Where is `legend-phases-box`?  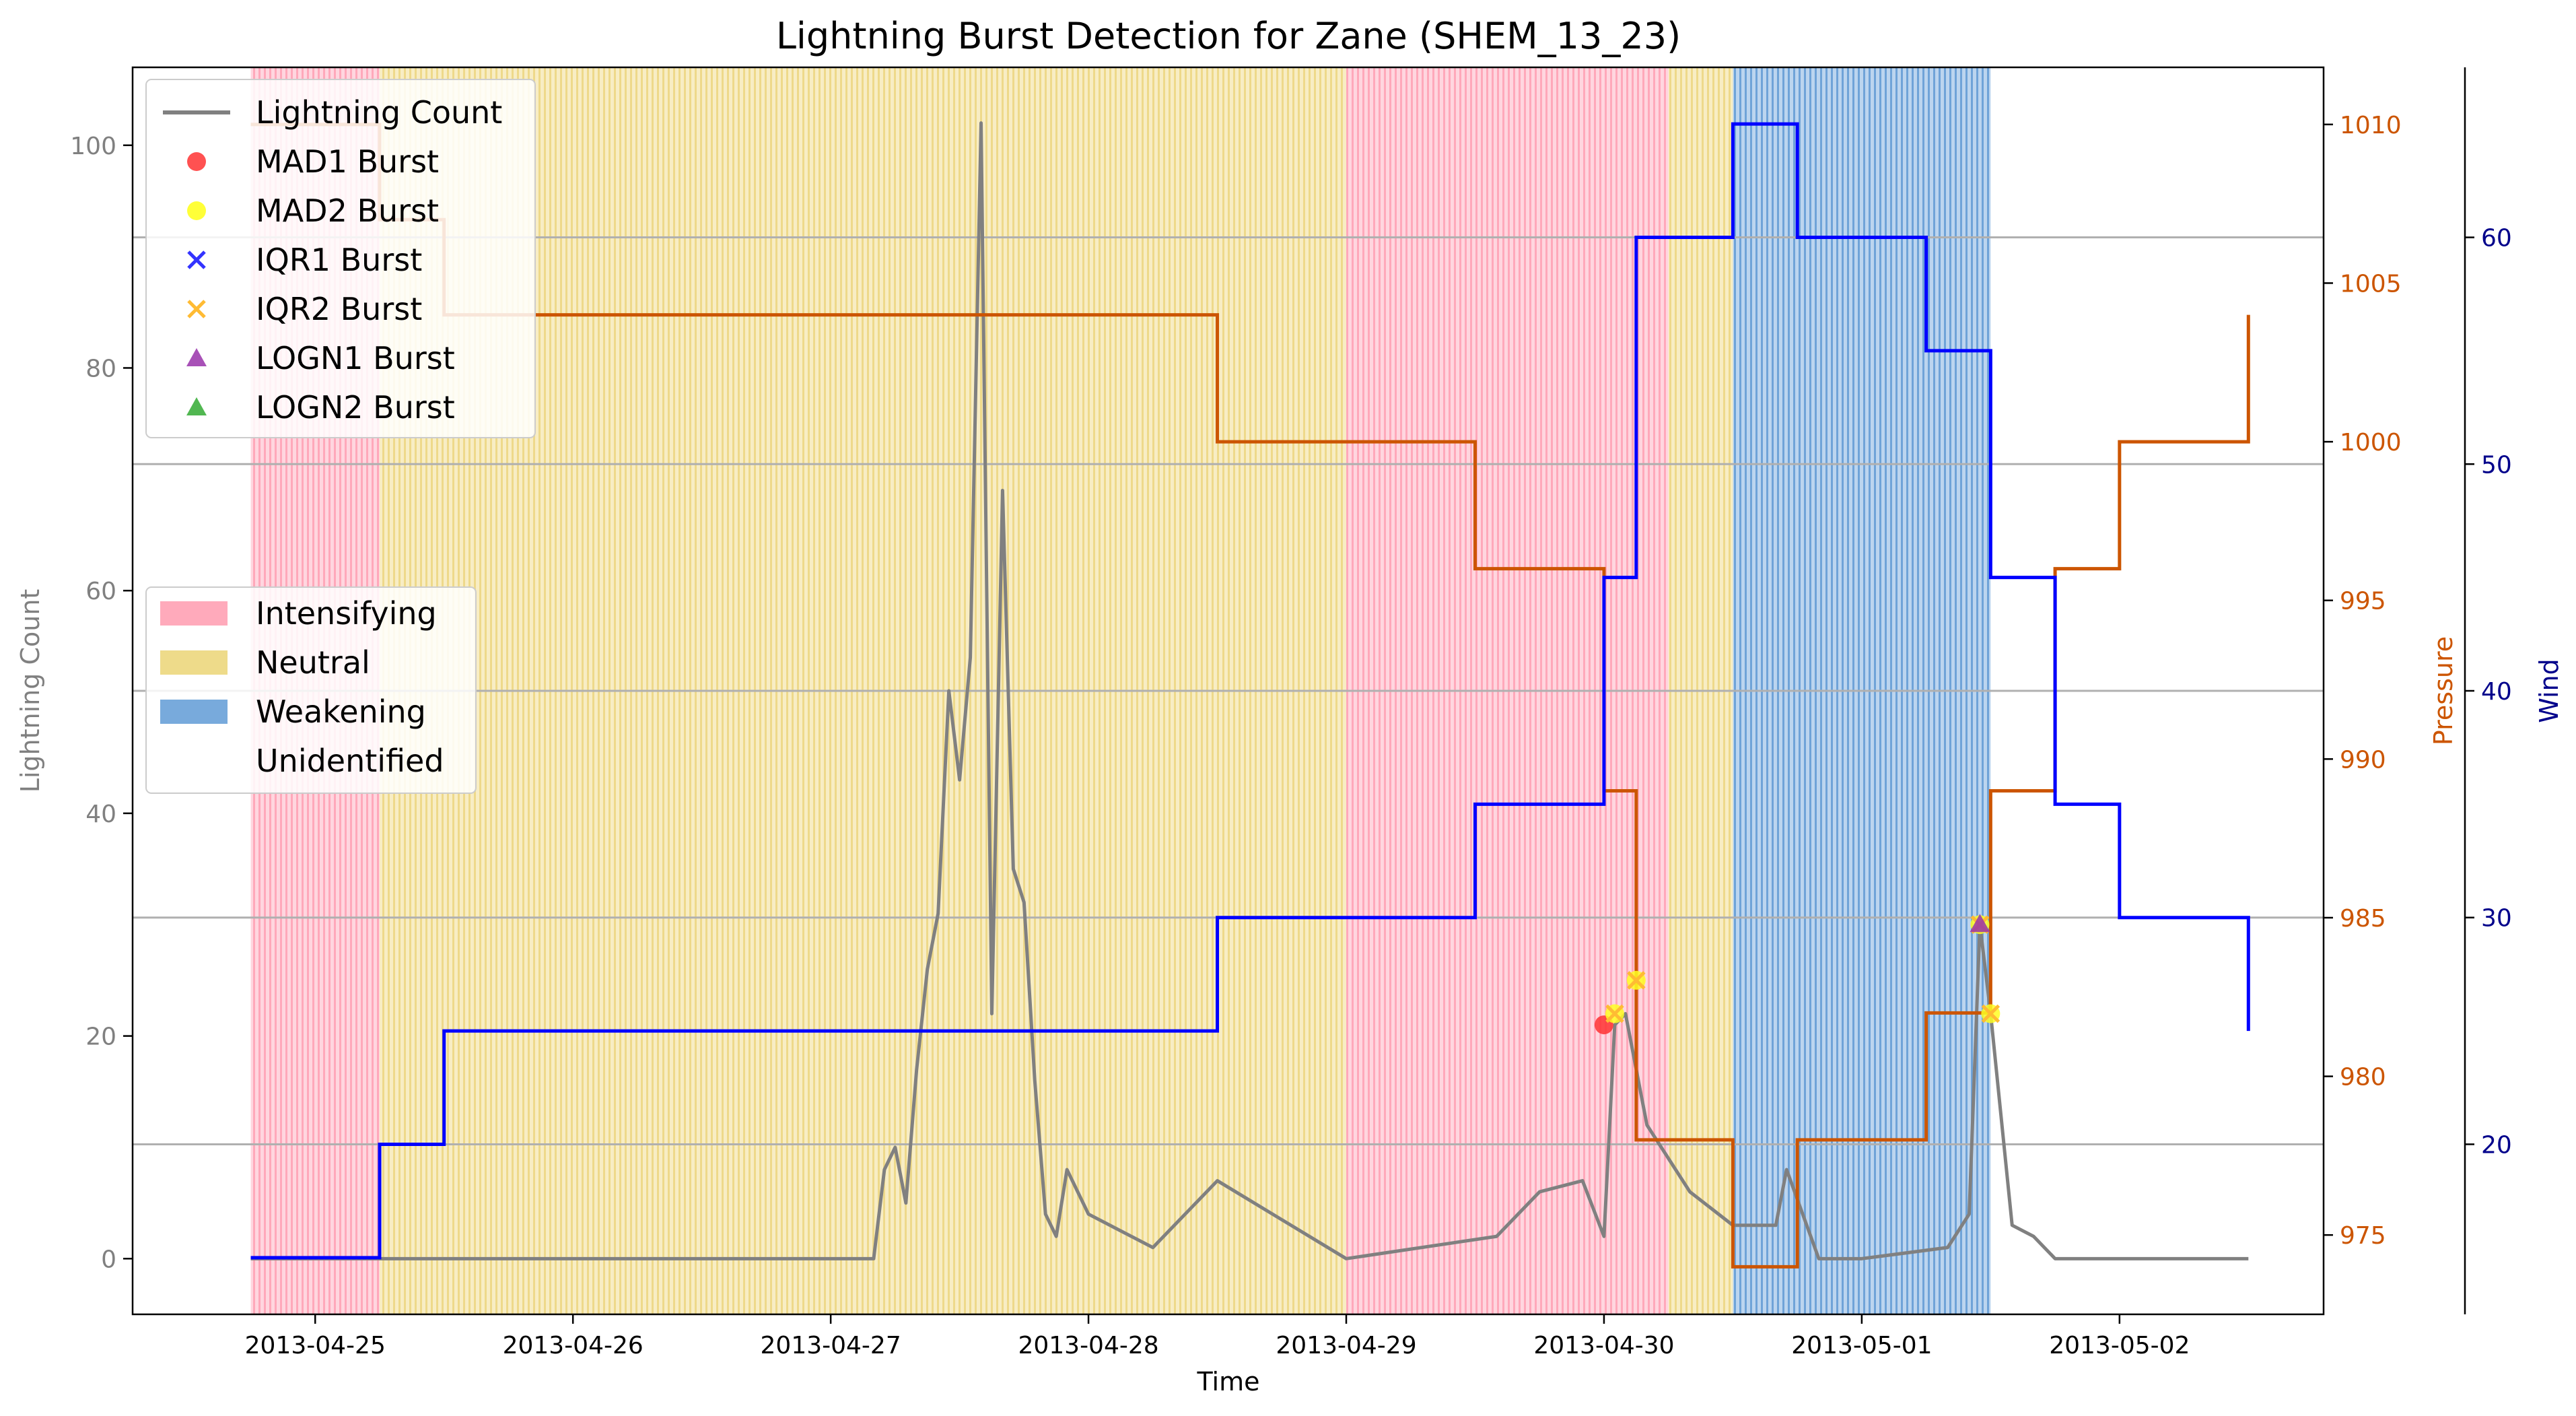
legend-phases-box is located at coordinates (311, 690).